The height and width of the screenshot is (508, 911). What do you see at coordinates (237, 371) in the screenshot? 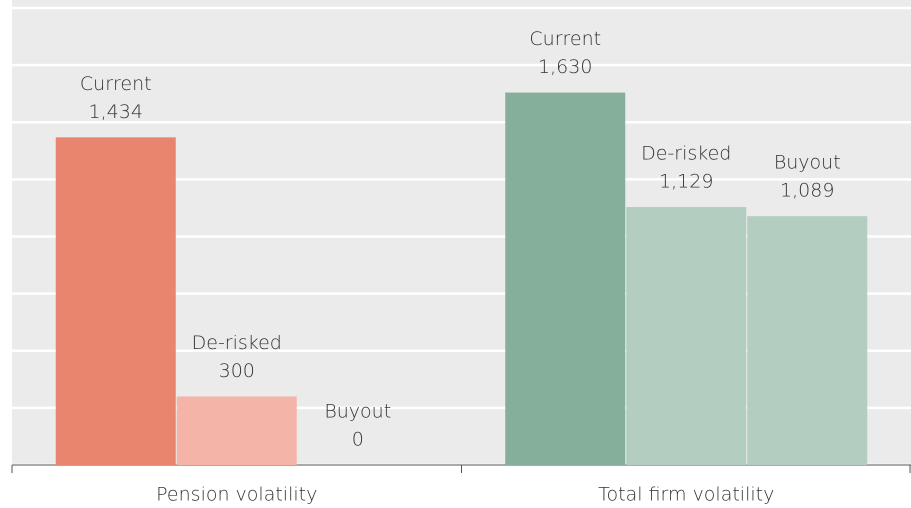
I see `bar-value-label: 300` at bounding box center [237, 371].